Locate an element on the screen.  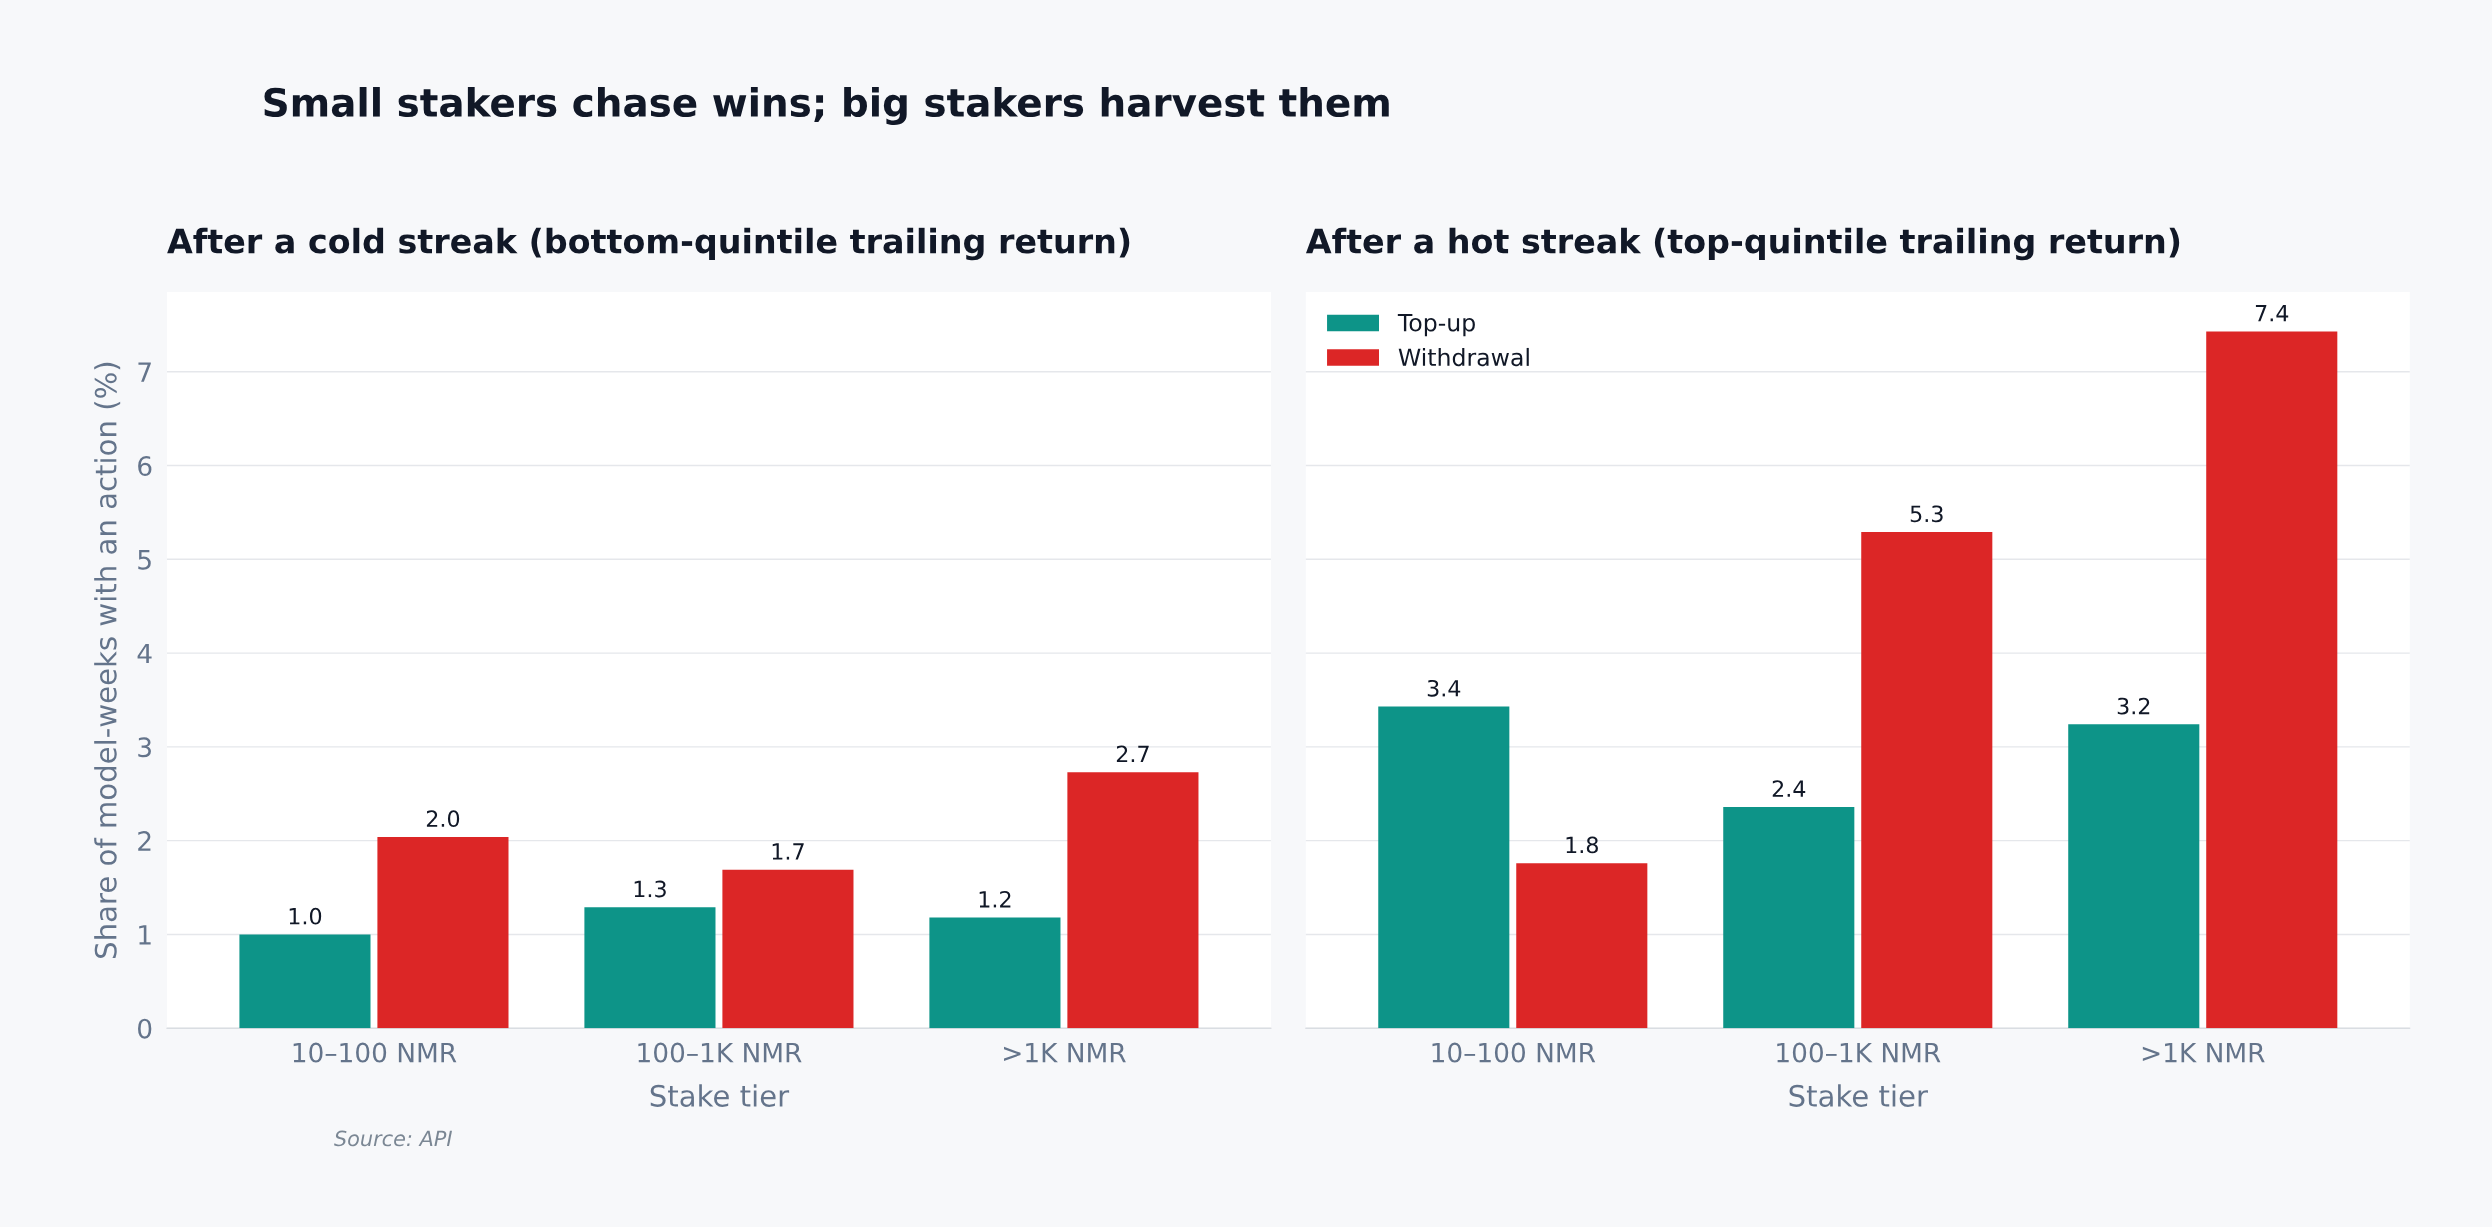
legend-label: Withdrawal is located at coordinates (1463, 357).